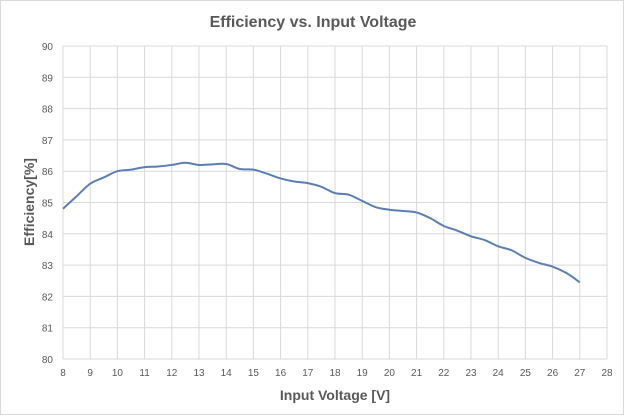  What do you see at coordinates (144, 373) in the screenshot?
I see `x-tick-label: 11` at bounding box center [144, 373].